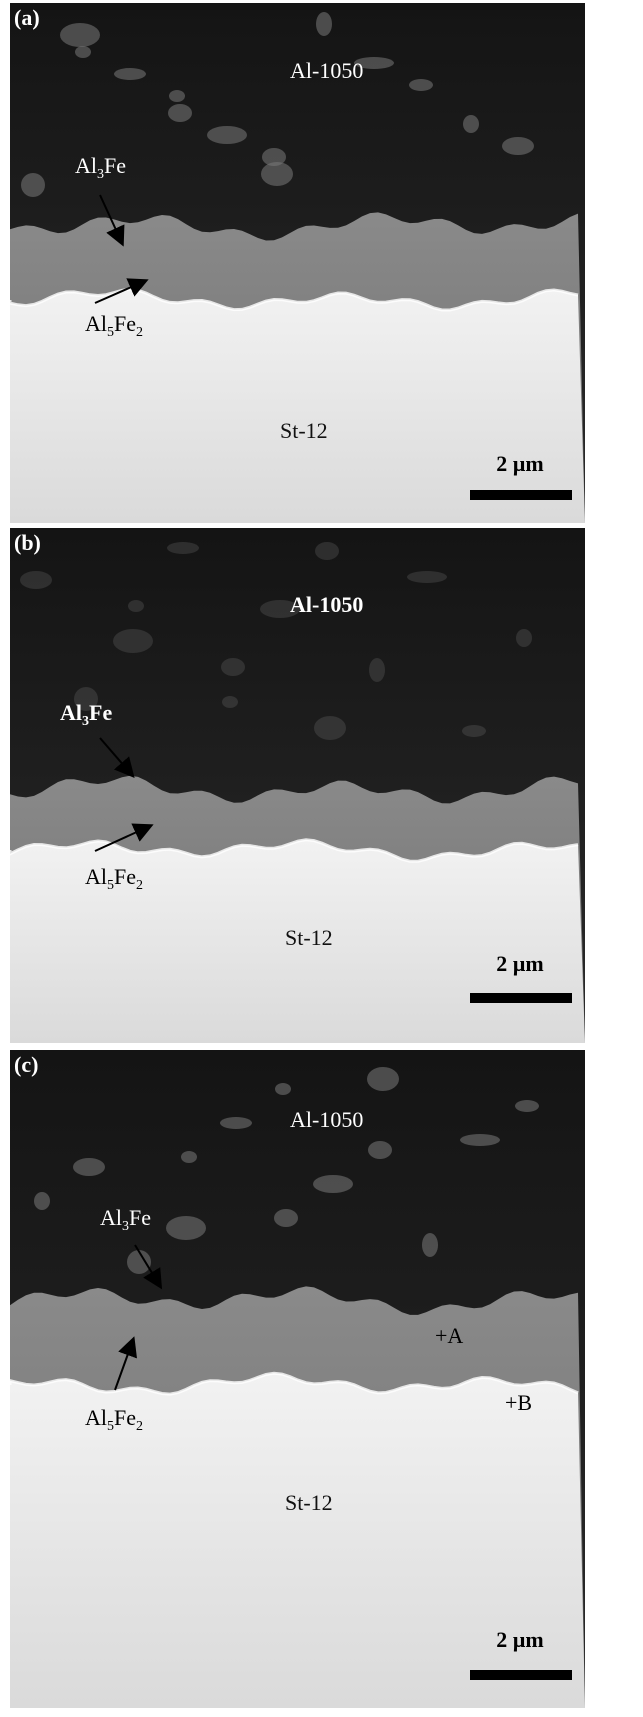  What do you see at coordinates (518, 1402) in the screenshot?
I see `point-label: +B` at bounding box center [518, 1402].